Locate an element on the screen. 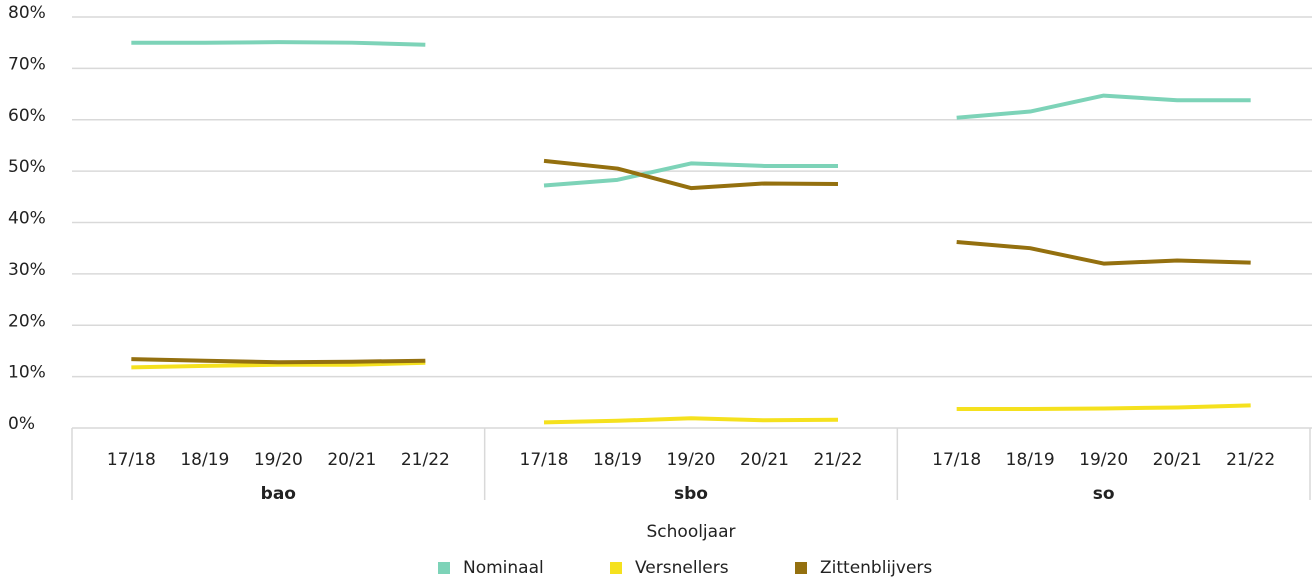 The image size is (1312, 580). y-tick-label: 30% is located at coordinates (27, 270).